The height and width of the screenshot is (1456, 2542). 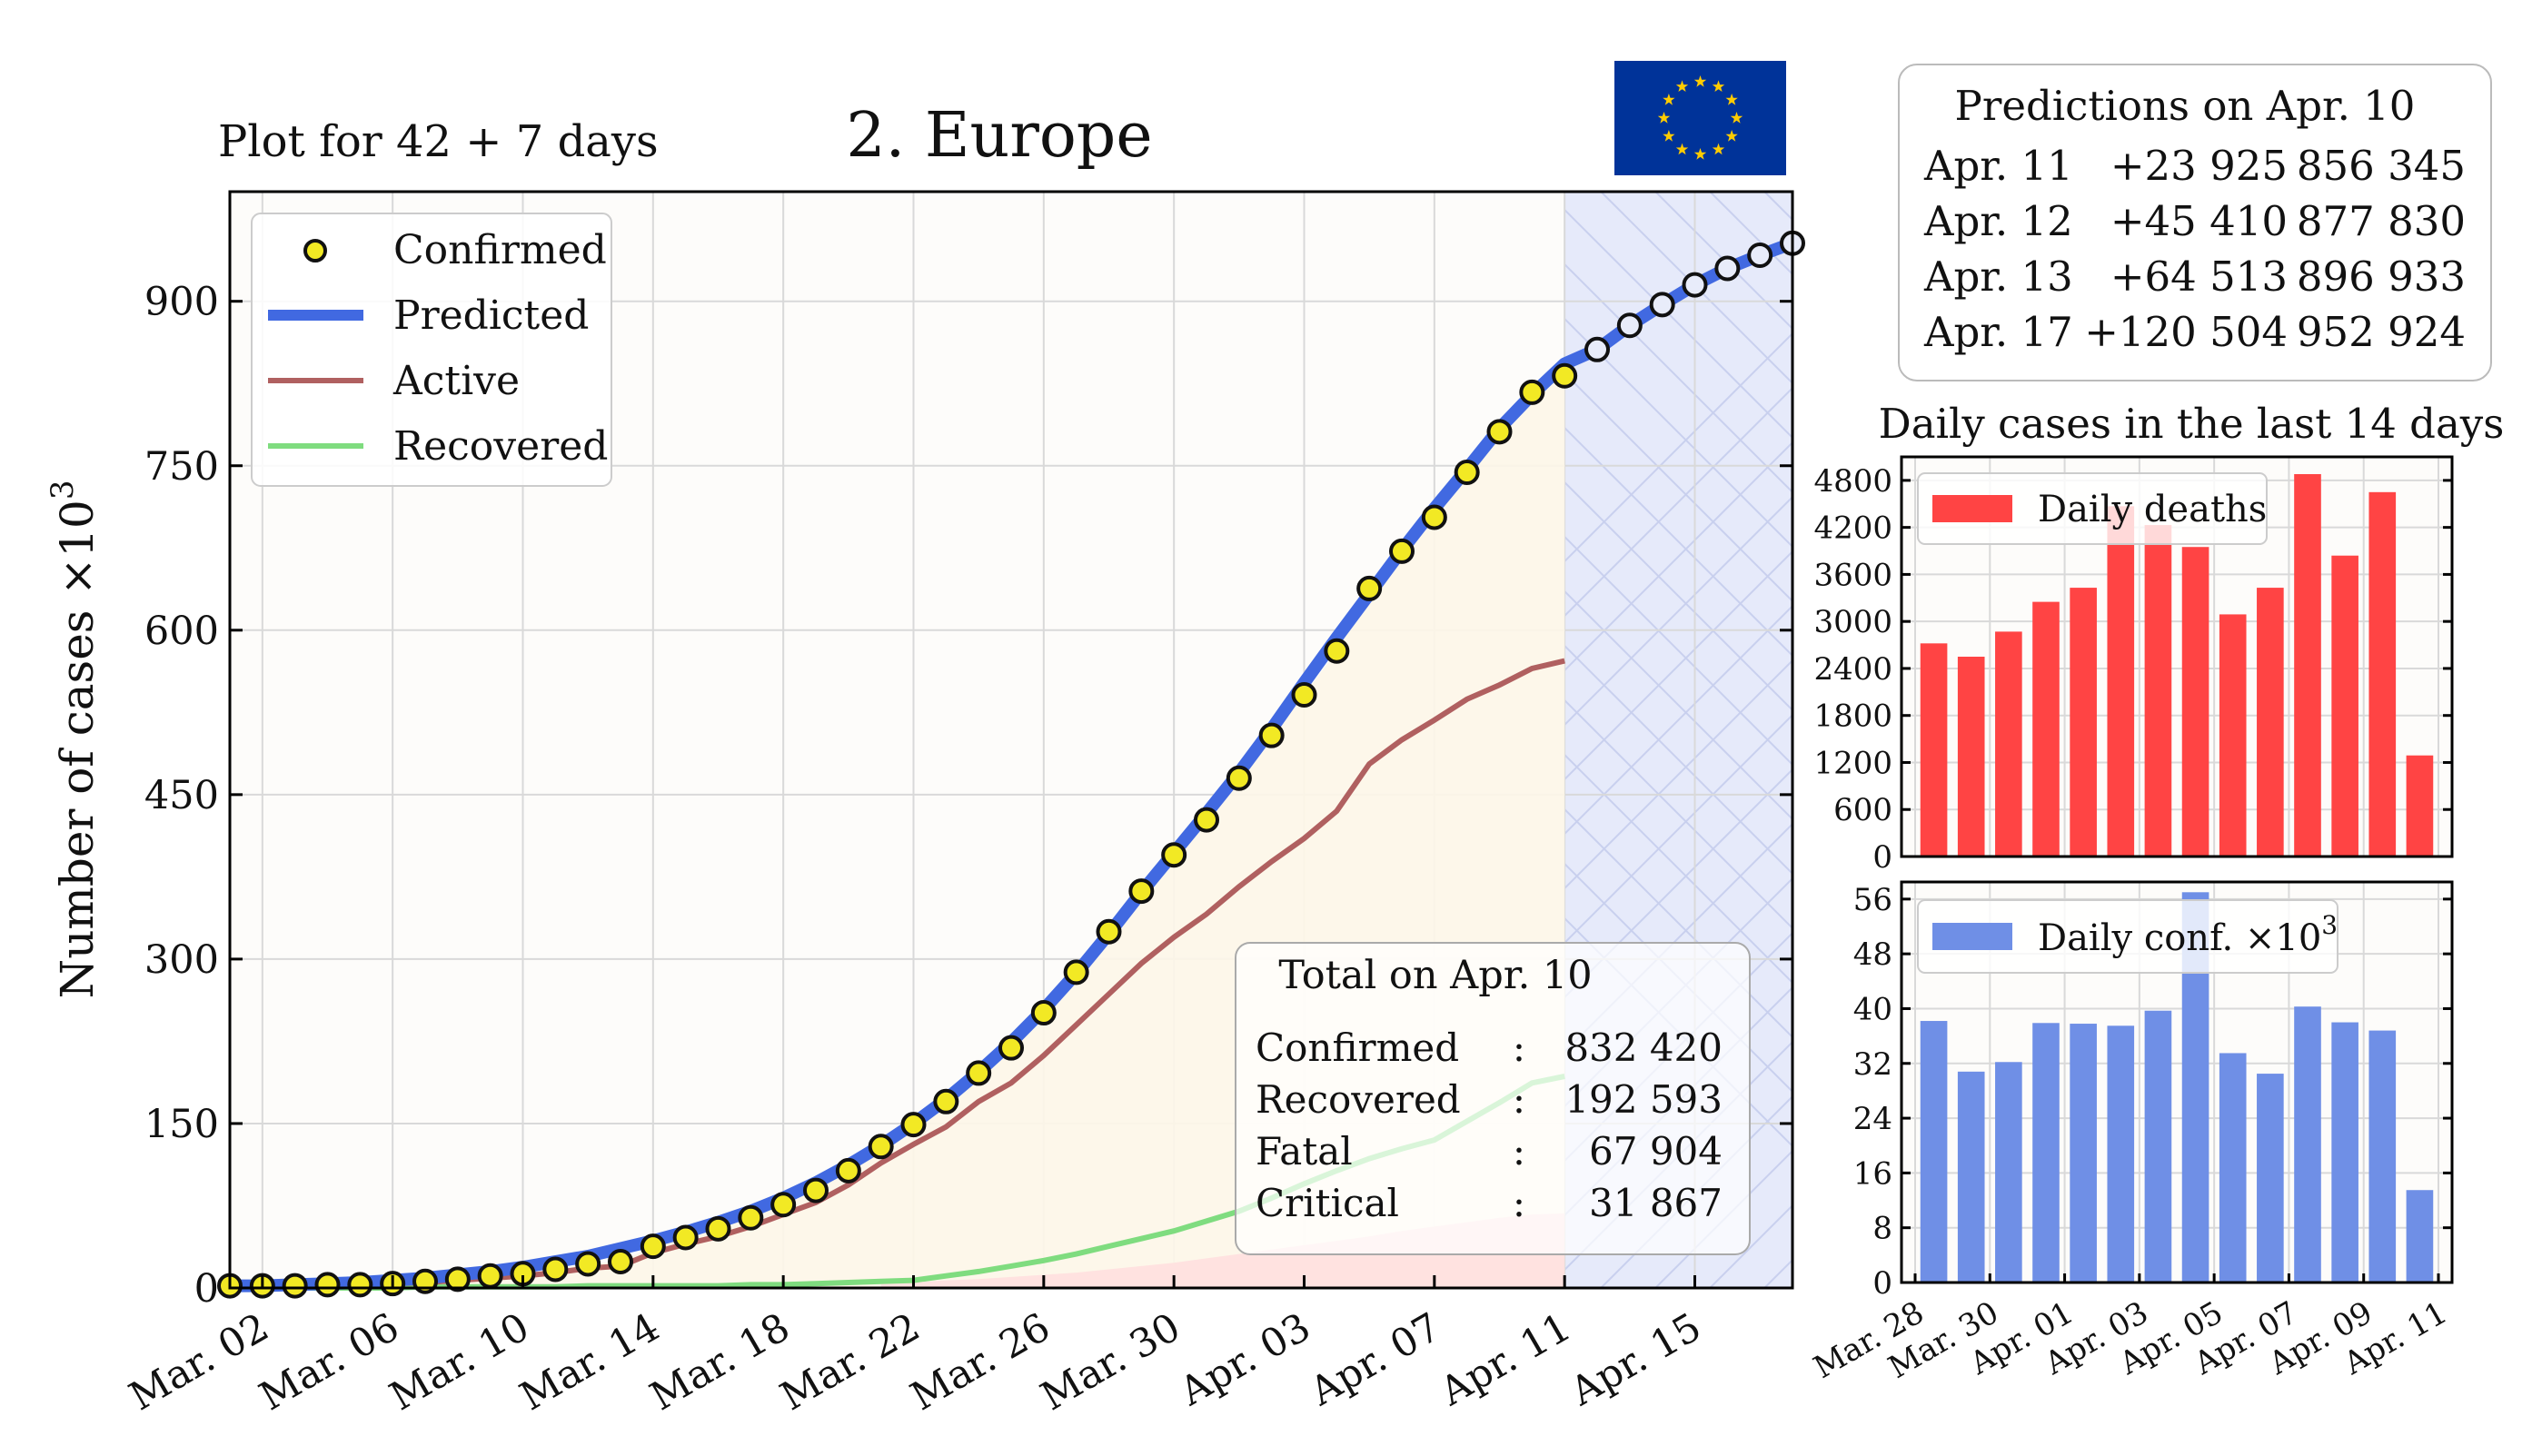 I want to click on prediction-total: 952 924, so click(x=2381, y=332).